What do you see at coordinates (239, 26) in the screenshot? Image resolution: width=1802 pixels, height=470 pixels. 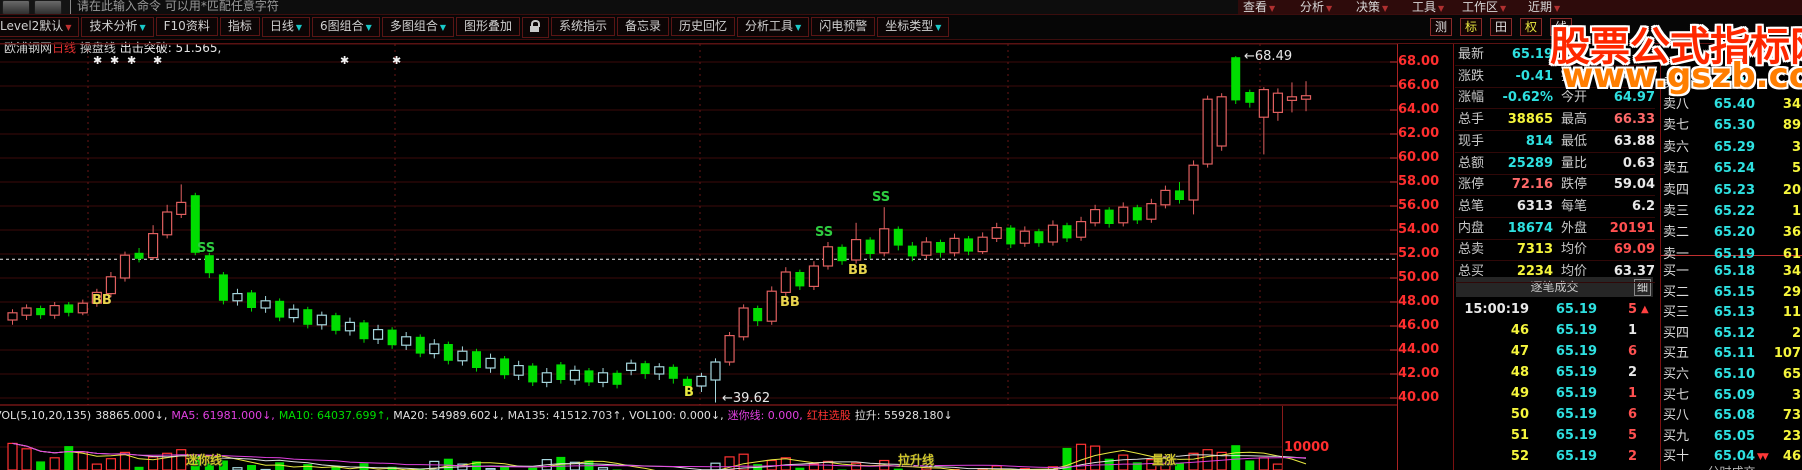 I see `toolbar-button-指标: 指标` at bounding box center [239, 26].